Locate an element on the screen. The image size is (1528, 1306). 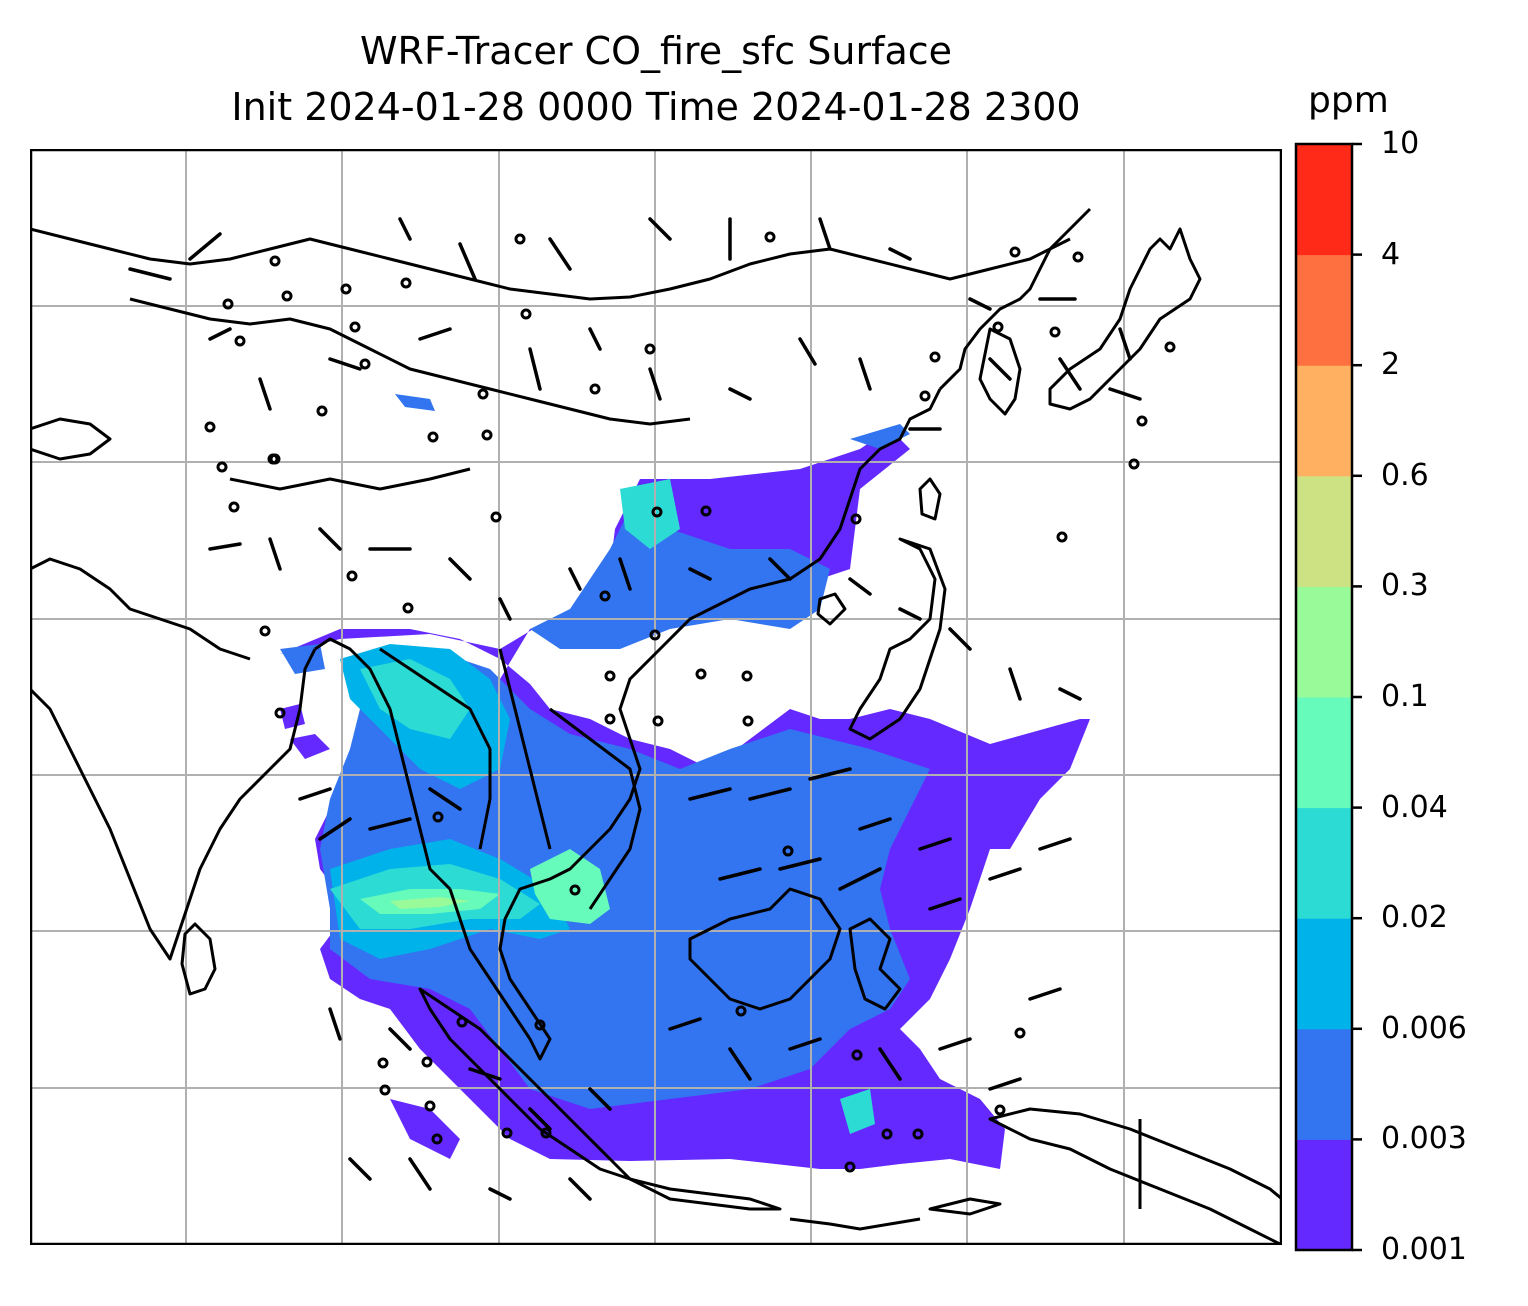
china-coast is located at coordinates (1015, 299).